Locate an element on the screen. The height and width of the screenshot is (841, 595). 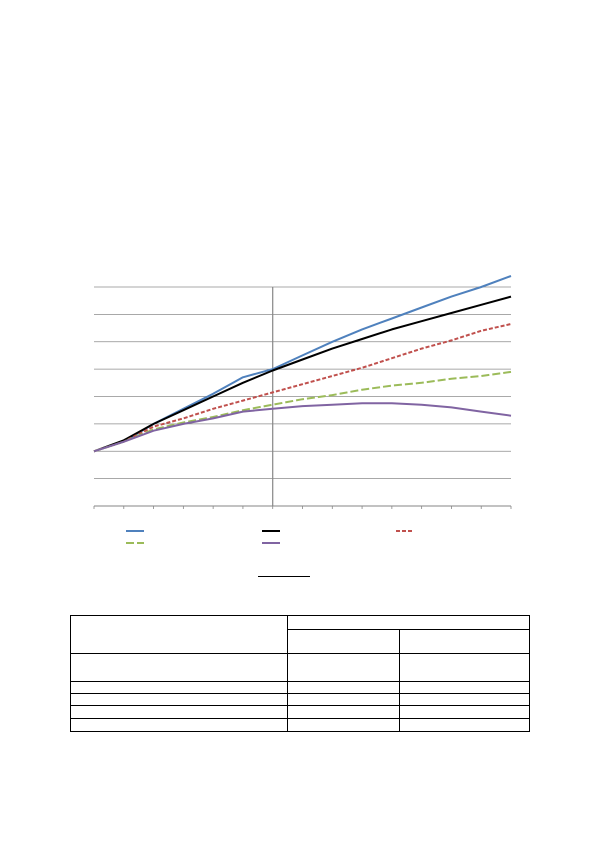
data-table is located at coordinates (300, 673).